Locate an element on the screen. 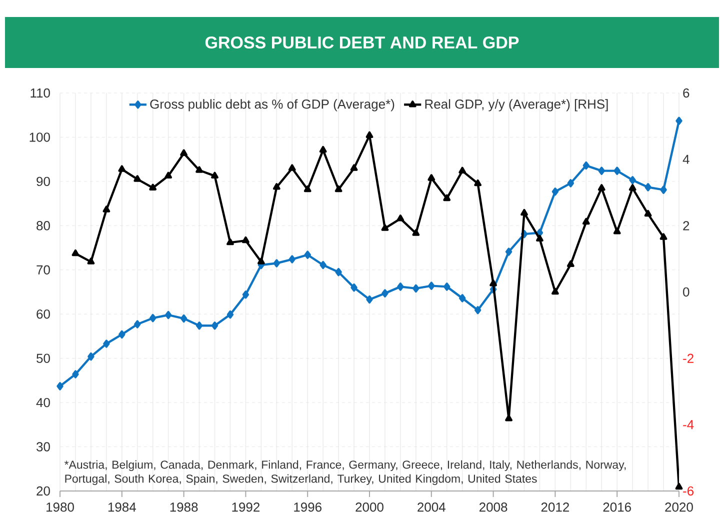 This screenshot has width=724, height=517. y2-tick-label: 6 is located at coordinates (686, 93).